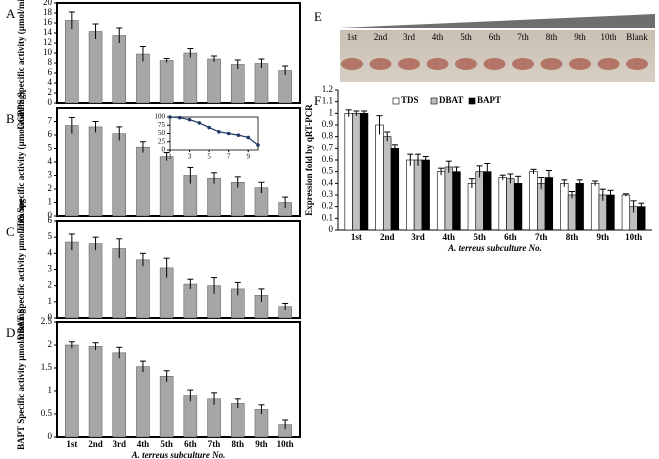 The height and width of the screenshot is (459, 659). Describe the element at coordinates (214, 131) in the screenshot. I see `line` at that location.